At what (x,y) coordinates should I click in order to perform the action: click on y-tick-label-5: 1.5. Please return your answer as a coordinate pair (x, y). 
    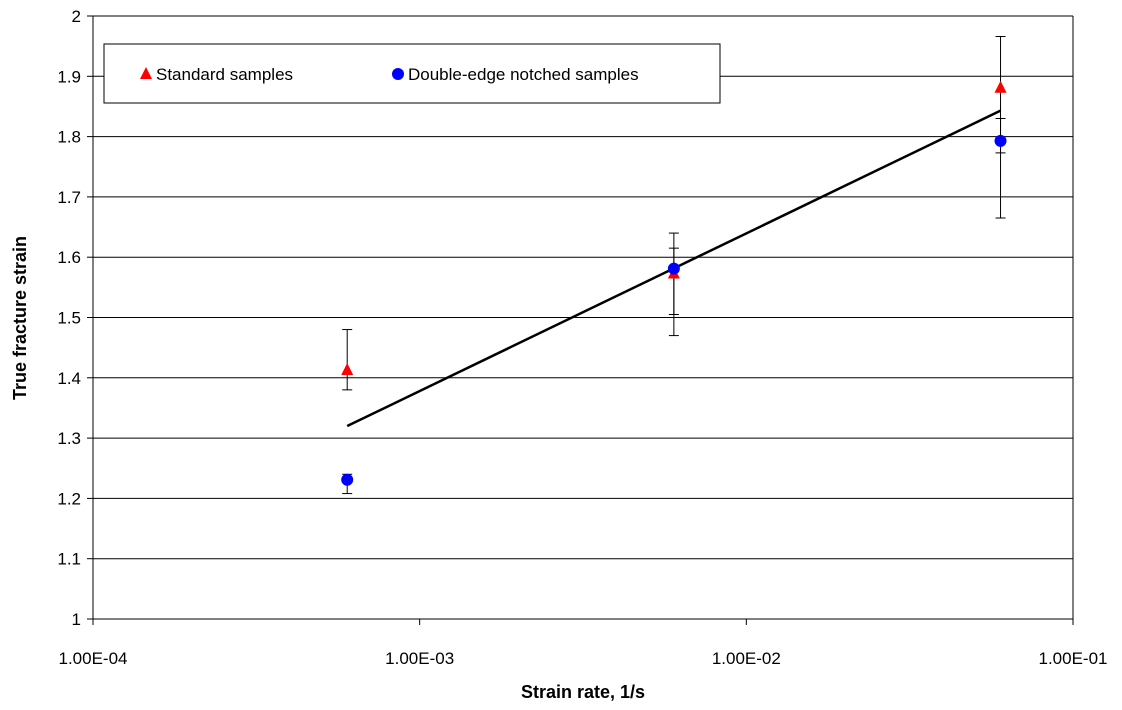
    Looking at the image, I should click on (69, 318).